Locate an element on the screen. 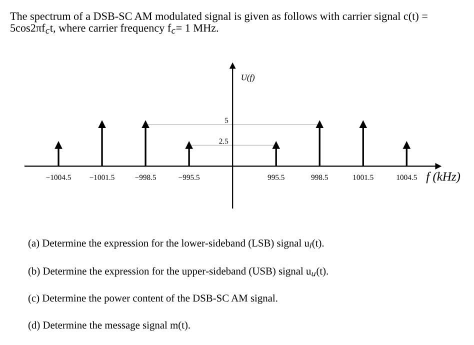 The image size is (474, 345). text: (b) Determine the expression for the upper-sideband (USB) signal u$_{u}$(t). is located at coordinates (178, 272).